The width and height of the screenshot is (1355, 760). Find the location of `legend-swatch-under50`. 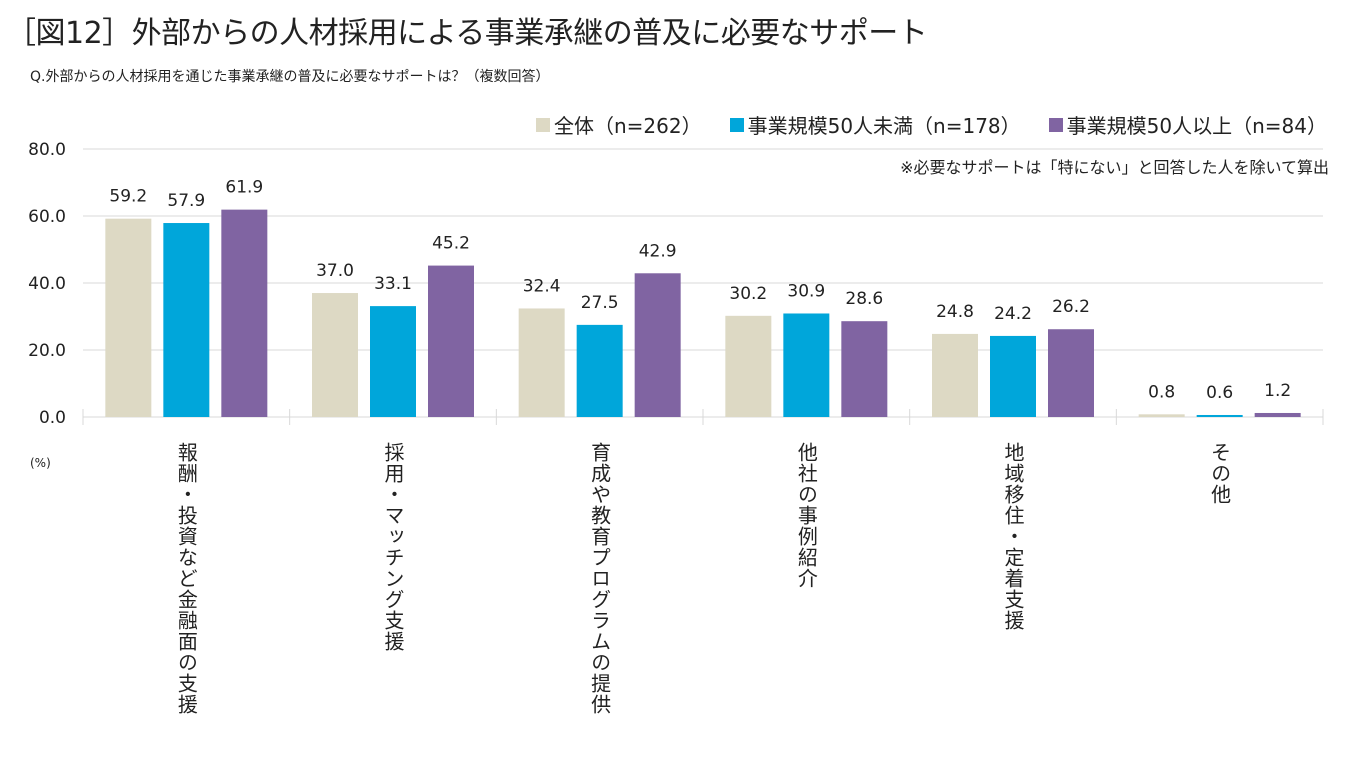

legend-swatch-under50 is located at coordinates (736, 124).